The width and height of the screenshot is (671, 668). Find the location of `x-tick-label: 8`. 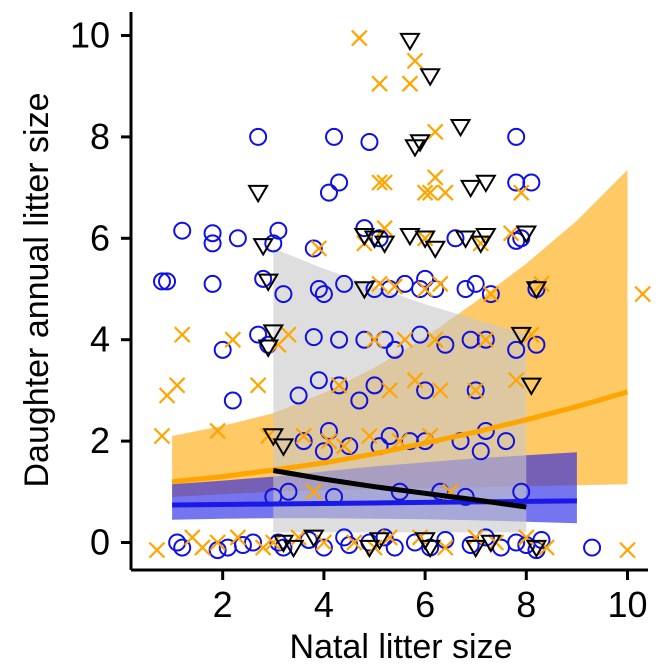

x-tick-label: 8 is located at coordinates (526, 604).